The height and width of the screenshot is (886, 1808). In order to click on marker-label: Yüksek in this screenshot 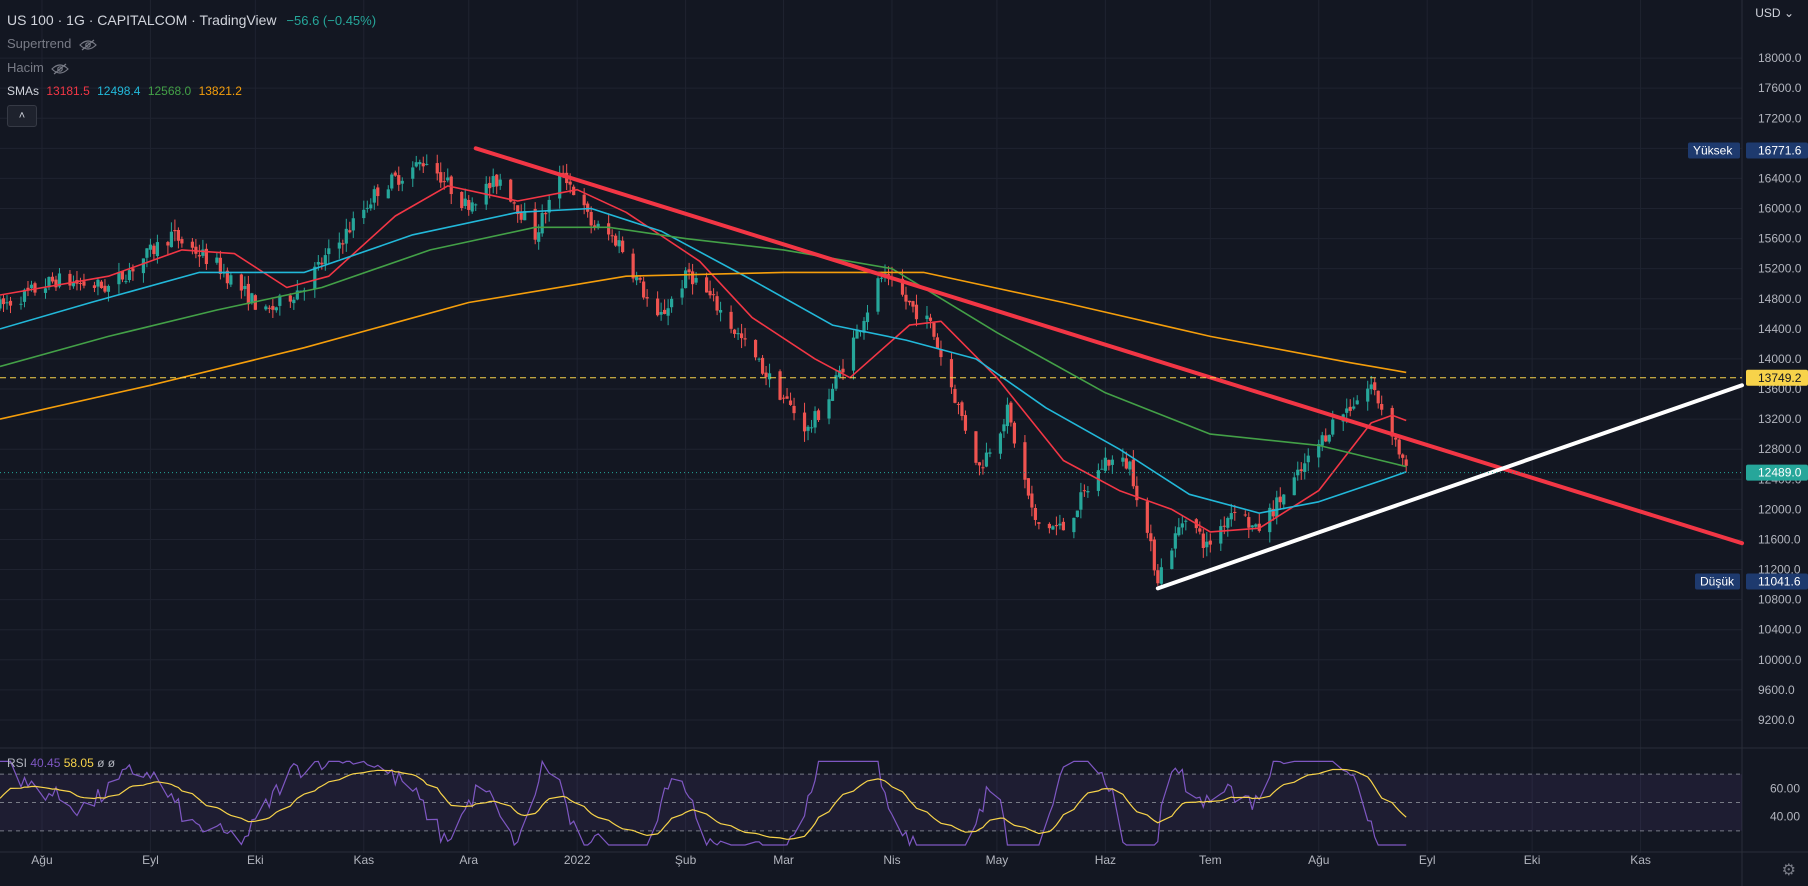, I will do `click(1713, 150)`.